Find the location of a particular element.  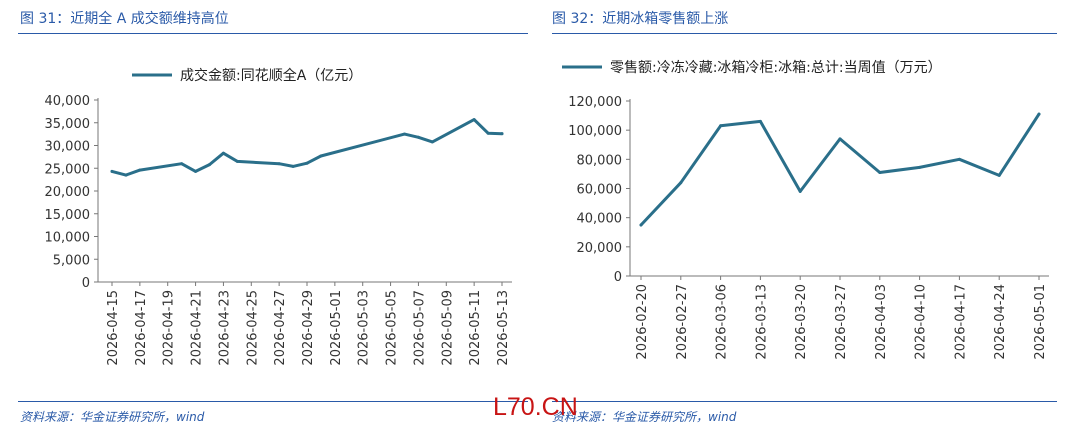

legend-label: 成交金额:同花顺全A（亿元） is located at coordinates (271, 75).